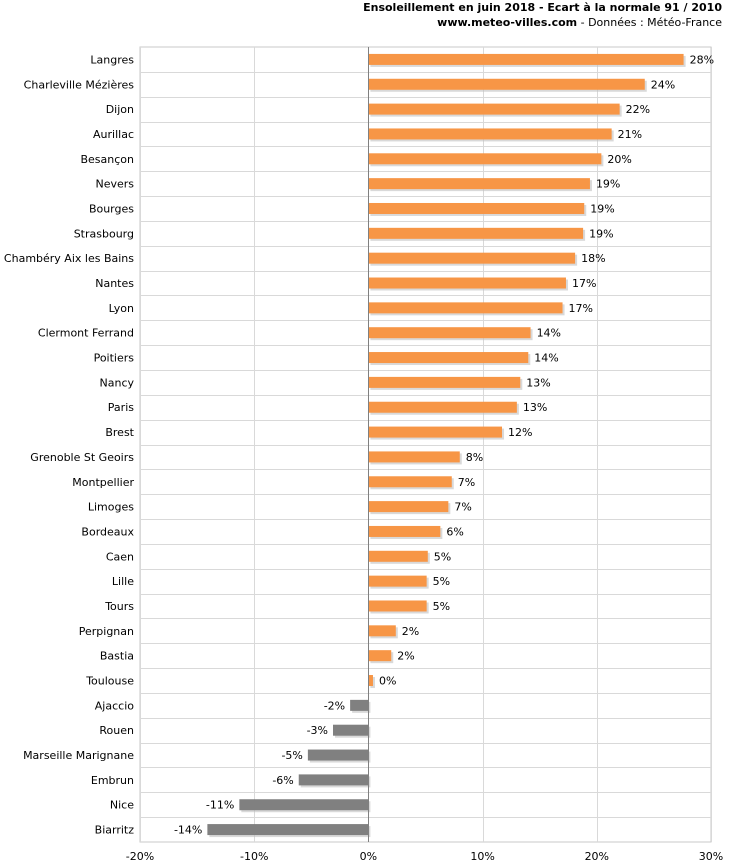  I want to click on category-label: Clermont Ferrand, so click(86, 333).